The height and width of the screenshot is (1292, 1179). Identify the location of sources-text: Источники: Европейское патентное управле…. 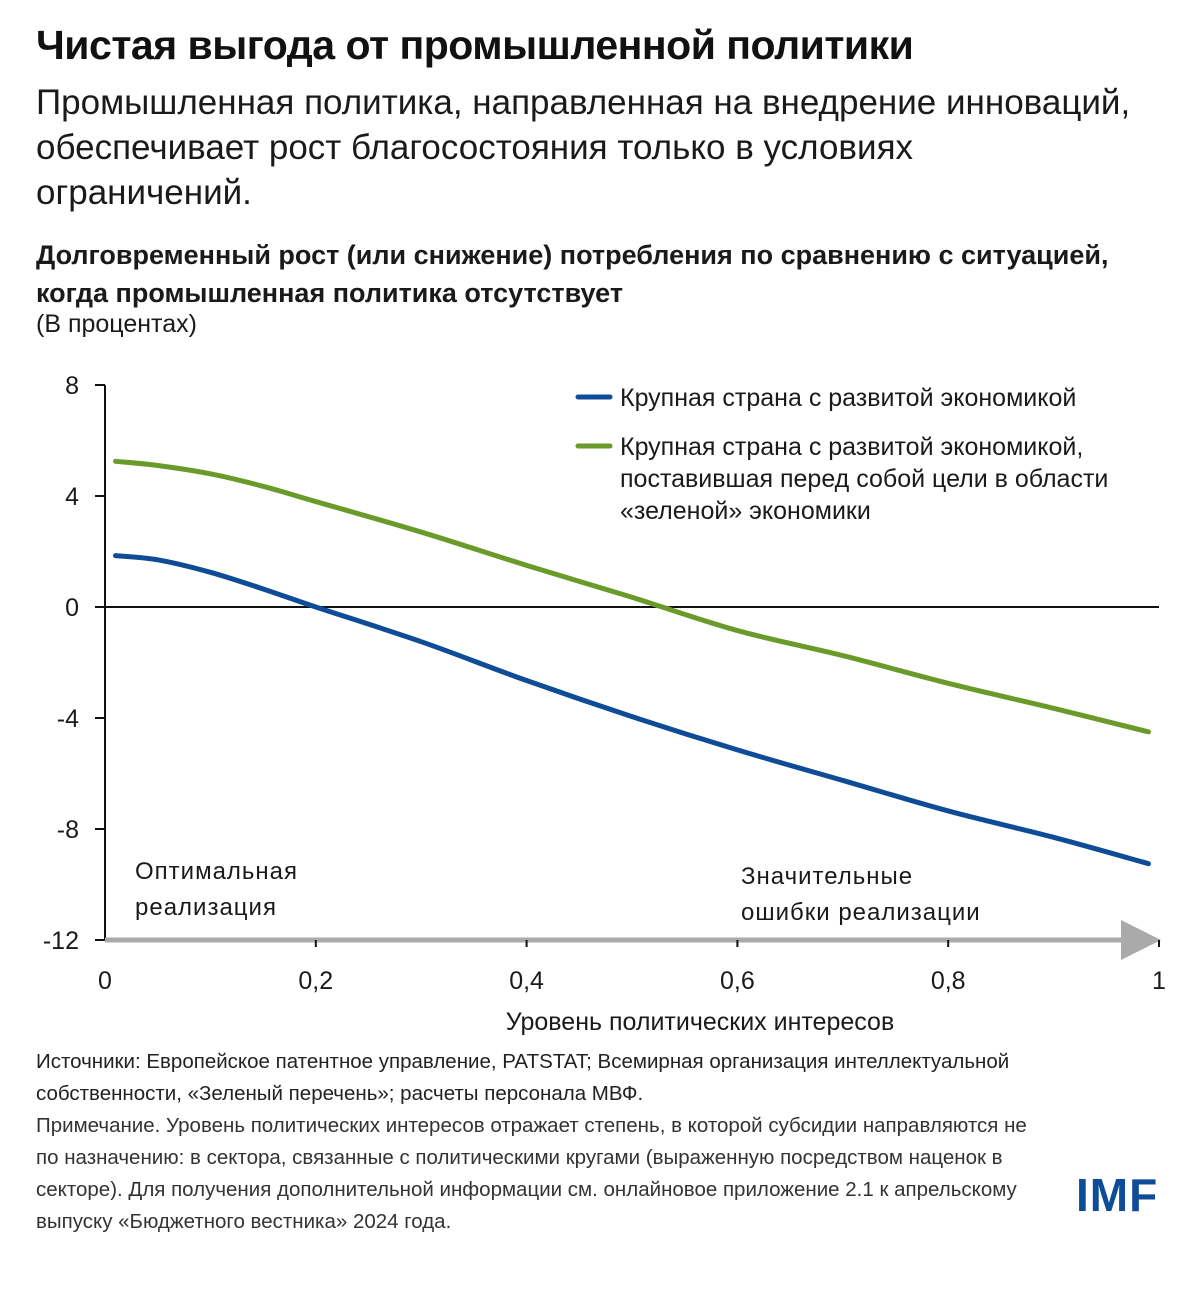
(523, 1077).